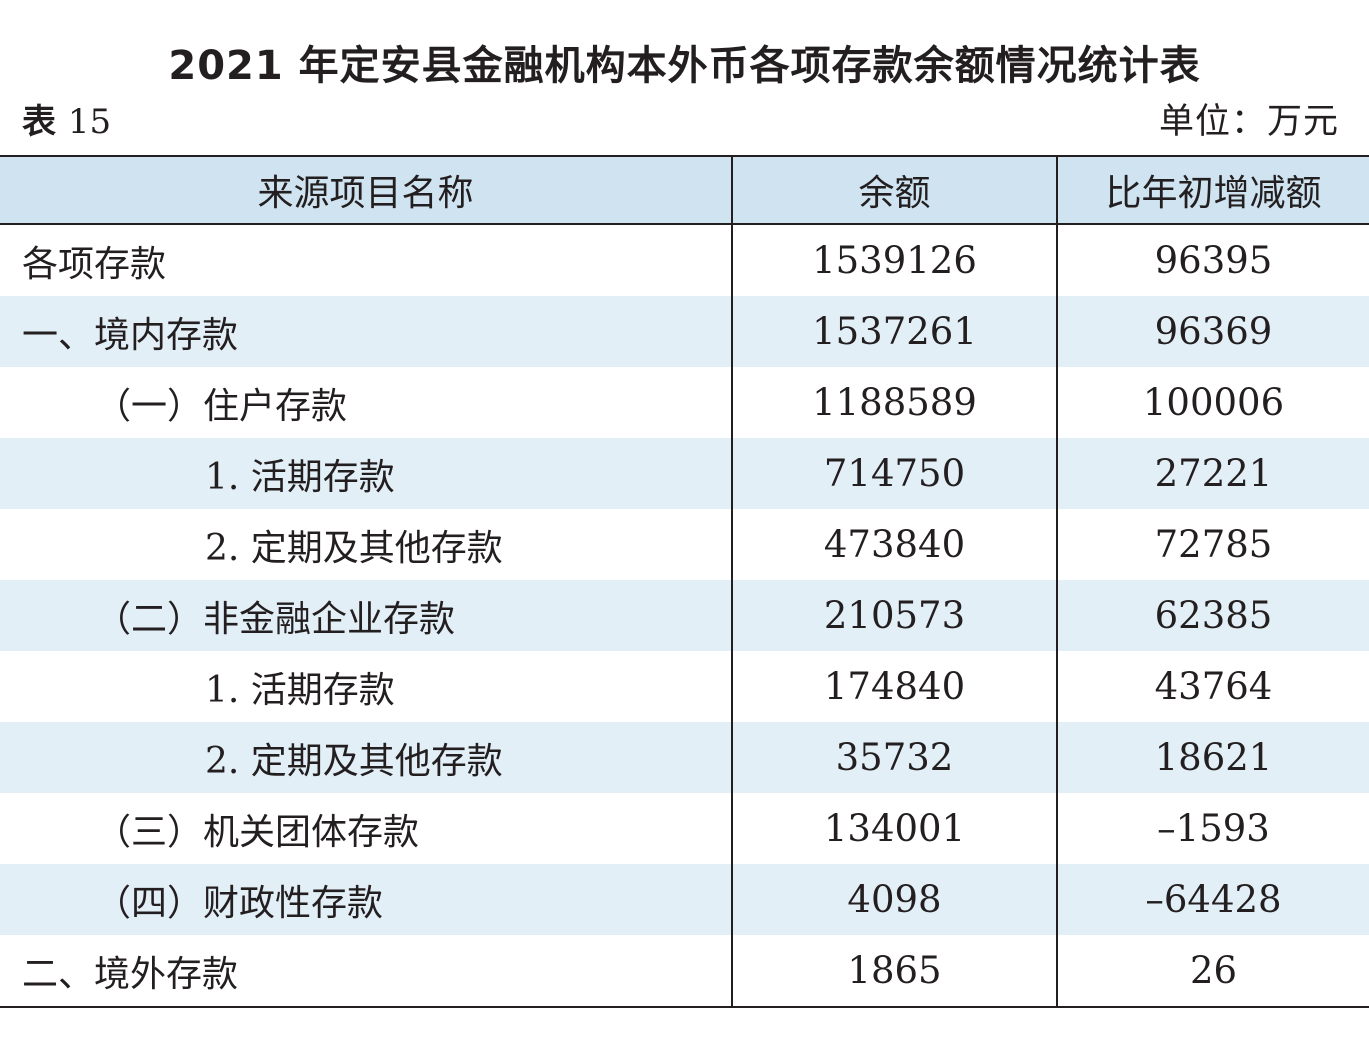 The height and width of the screenshot is (1051, 1369). What do you see at coordinates (130, 974) in the screenshot?
I see `row-name-cell: 二、境外存款` at bounding box center [130, 974].